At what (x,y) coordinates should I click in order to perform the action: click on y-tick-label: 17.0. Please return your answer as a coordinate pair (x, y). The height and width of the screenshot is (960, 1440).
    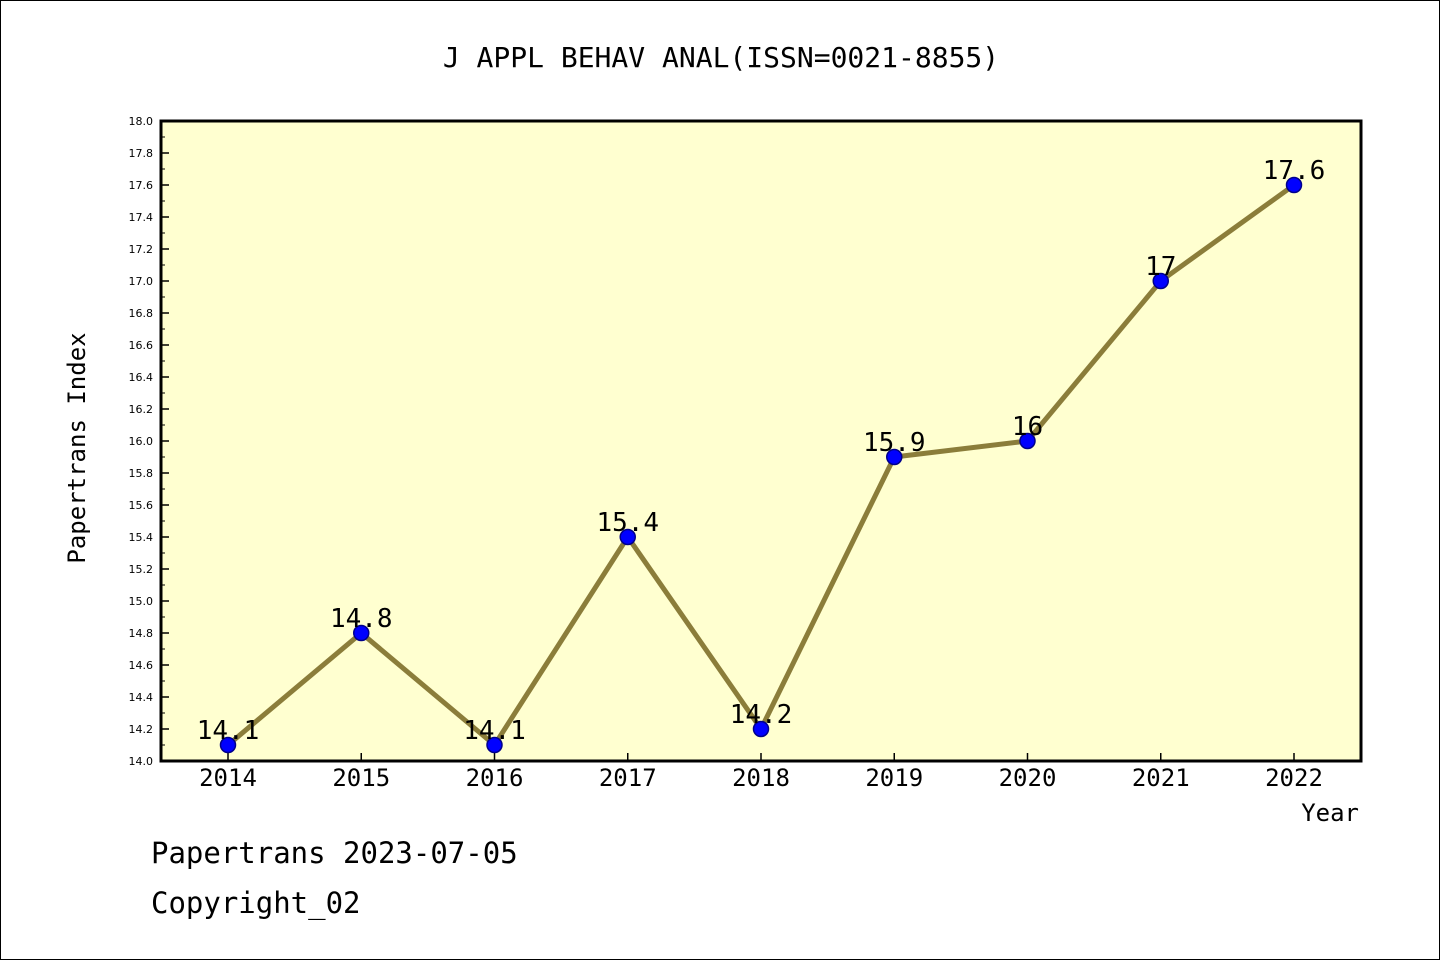
    Looking at the image, I should click on (141, 281).